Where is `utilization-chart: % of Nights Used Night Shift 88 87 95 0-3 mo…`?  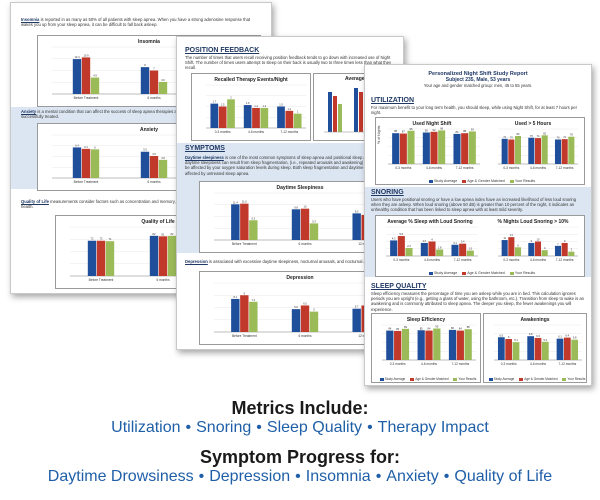 utilization-chart: % of Nights Used Night Shift 88 87 95 0-3 mo… is located at coordinates (480, 151).